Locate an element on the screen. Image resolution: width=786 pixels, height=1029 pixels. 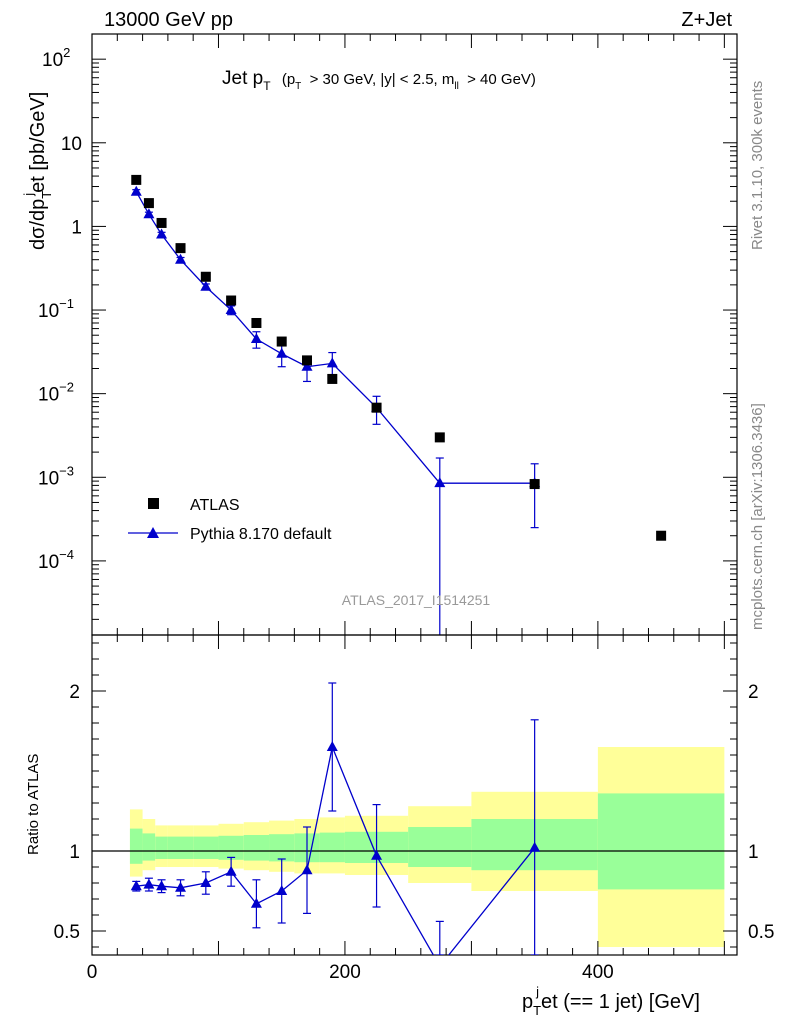
legend-atlas-marker is located at coordinates (153, 503).